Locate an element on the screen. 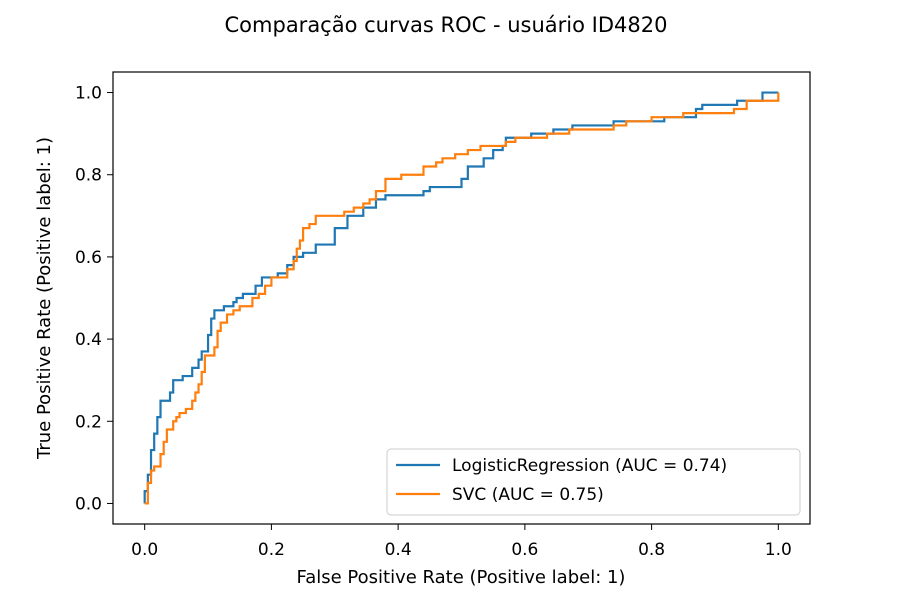  y-axis-ticks: 0.0 0.2 0.4 0.6 0.8 1.0 is located at coordinates (94, 299).